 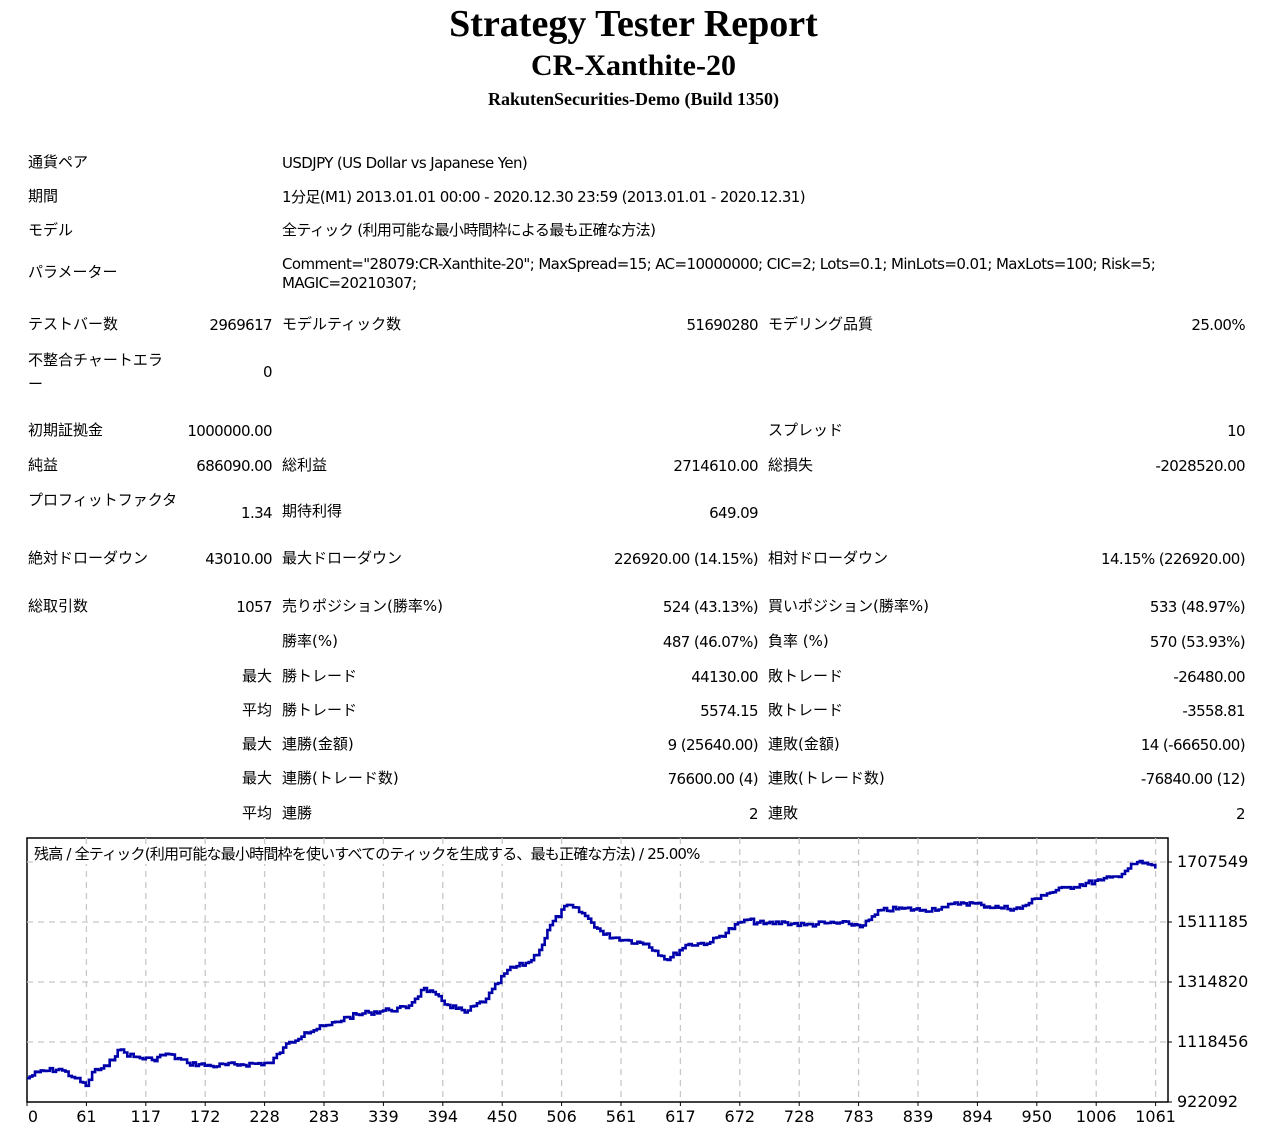 What do you see at coordinates (502, 1116) in the screenshot?
I see `x-tick-label: 450` at bounding box center [502, 1116].